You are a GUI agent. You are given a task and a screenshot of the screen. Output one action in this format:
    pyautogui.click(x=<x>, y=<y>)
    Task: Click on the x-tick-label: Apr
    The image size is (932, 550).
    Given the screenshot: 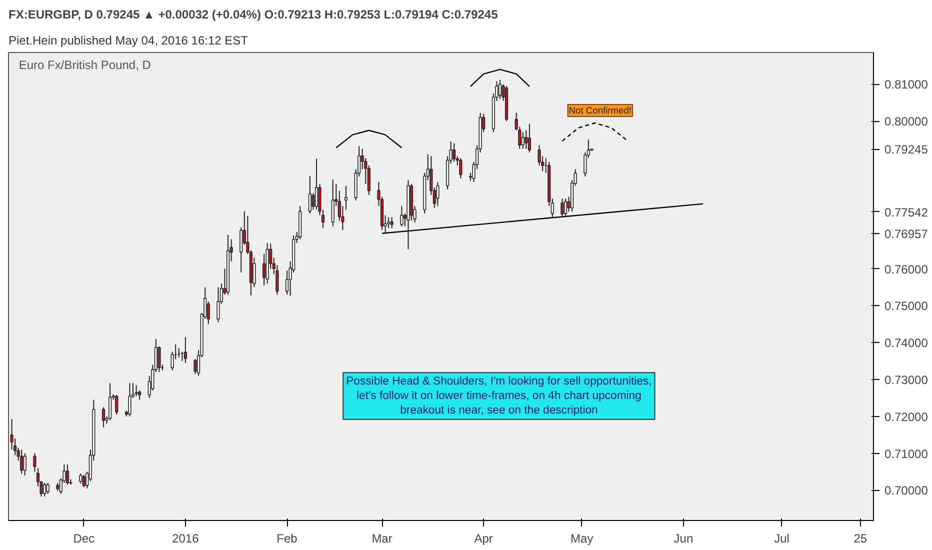 What is the action you would take?
    pyautogui.click(x=483, y=539)
    